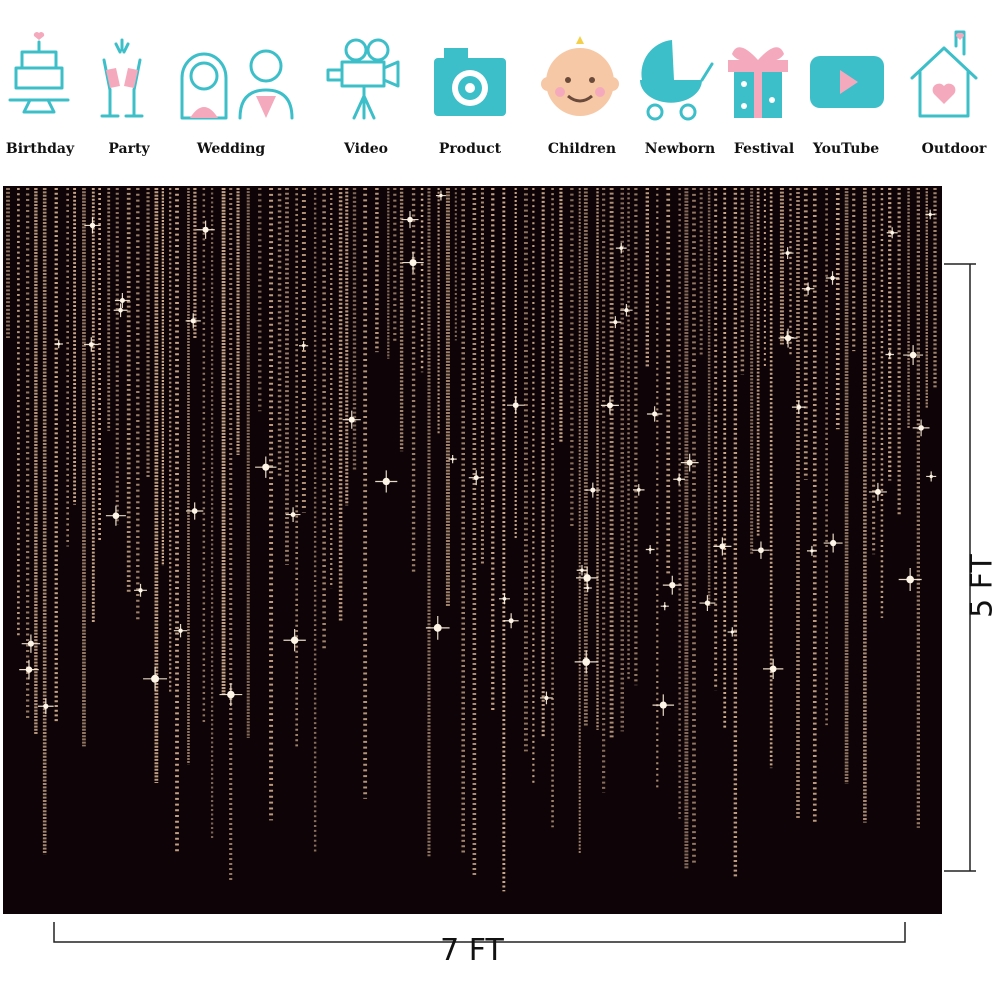 This screenshot has width=996, height=996. I want to click on icon-wedding, so click(237, 84).